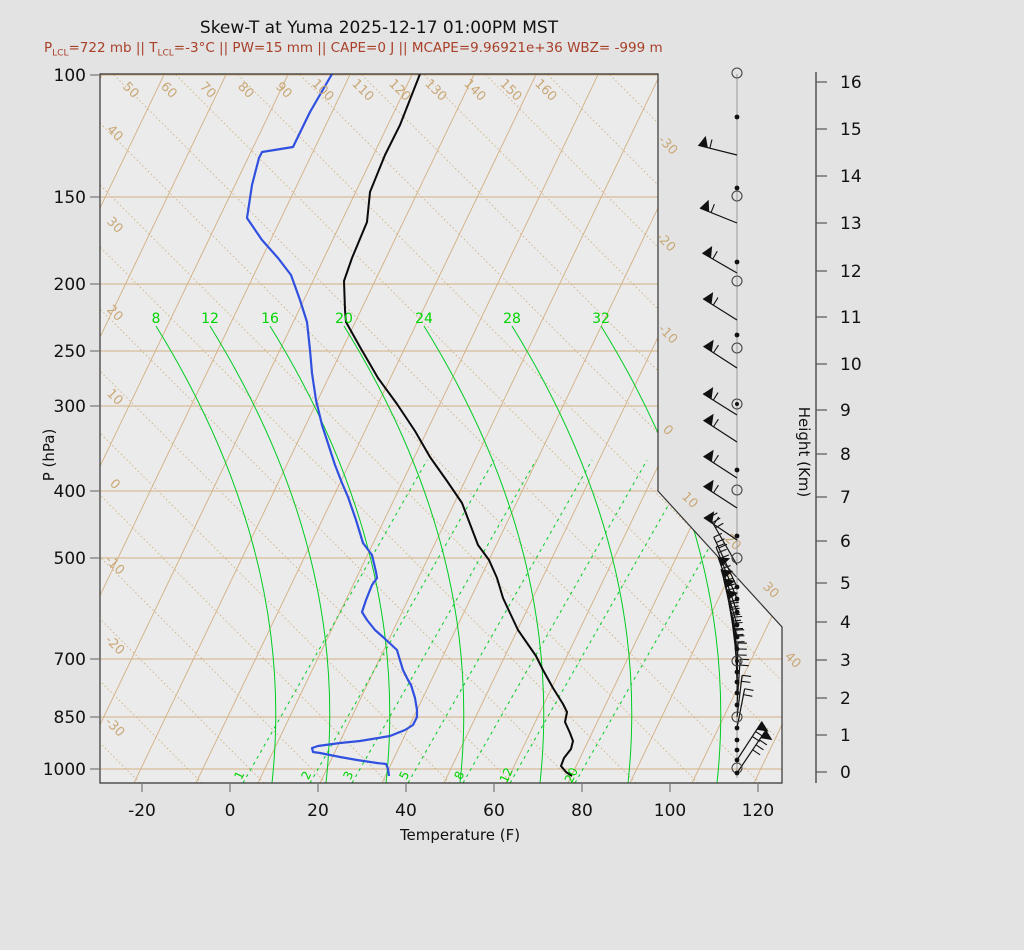  What do you see at coordinates (845, 661) in the screenshot?
I see `svg-text: 3` at bounding box center [845, 661].